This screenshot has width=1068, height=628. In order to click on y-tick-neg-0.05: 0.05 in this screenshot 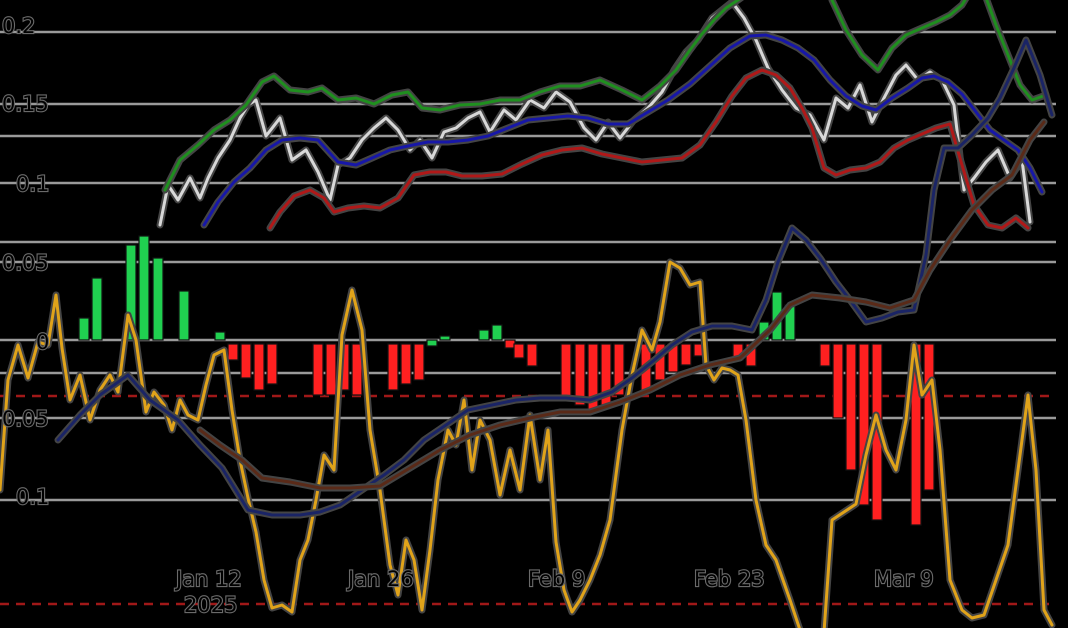, I will do `click(25, 419)`.